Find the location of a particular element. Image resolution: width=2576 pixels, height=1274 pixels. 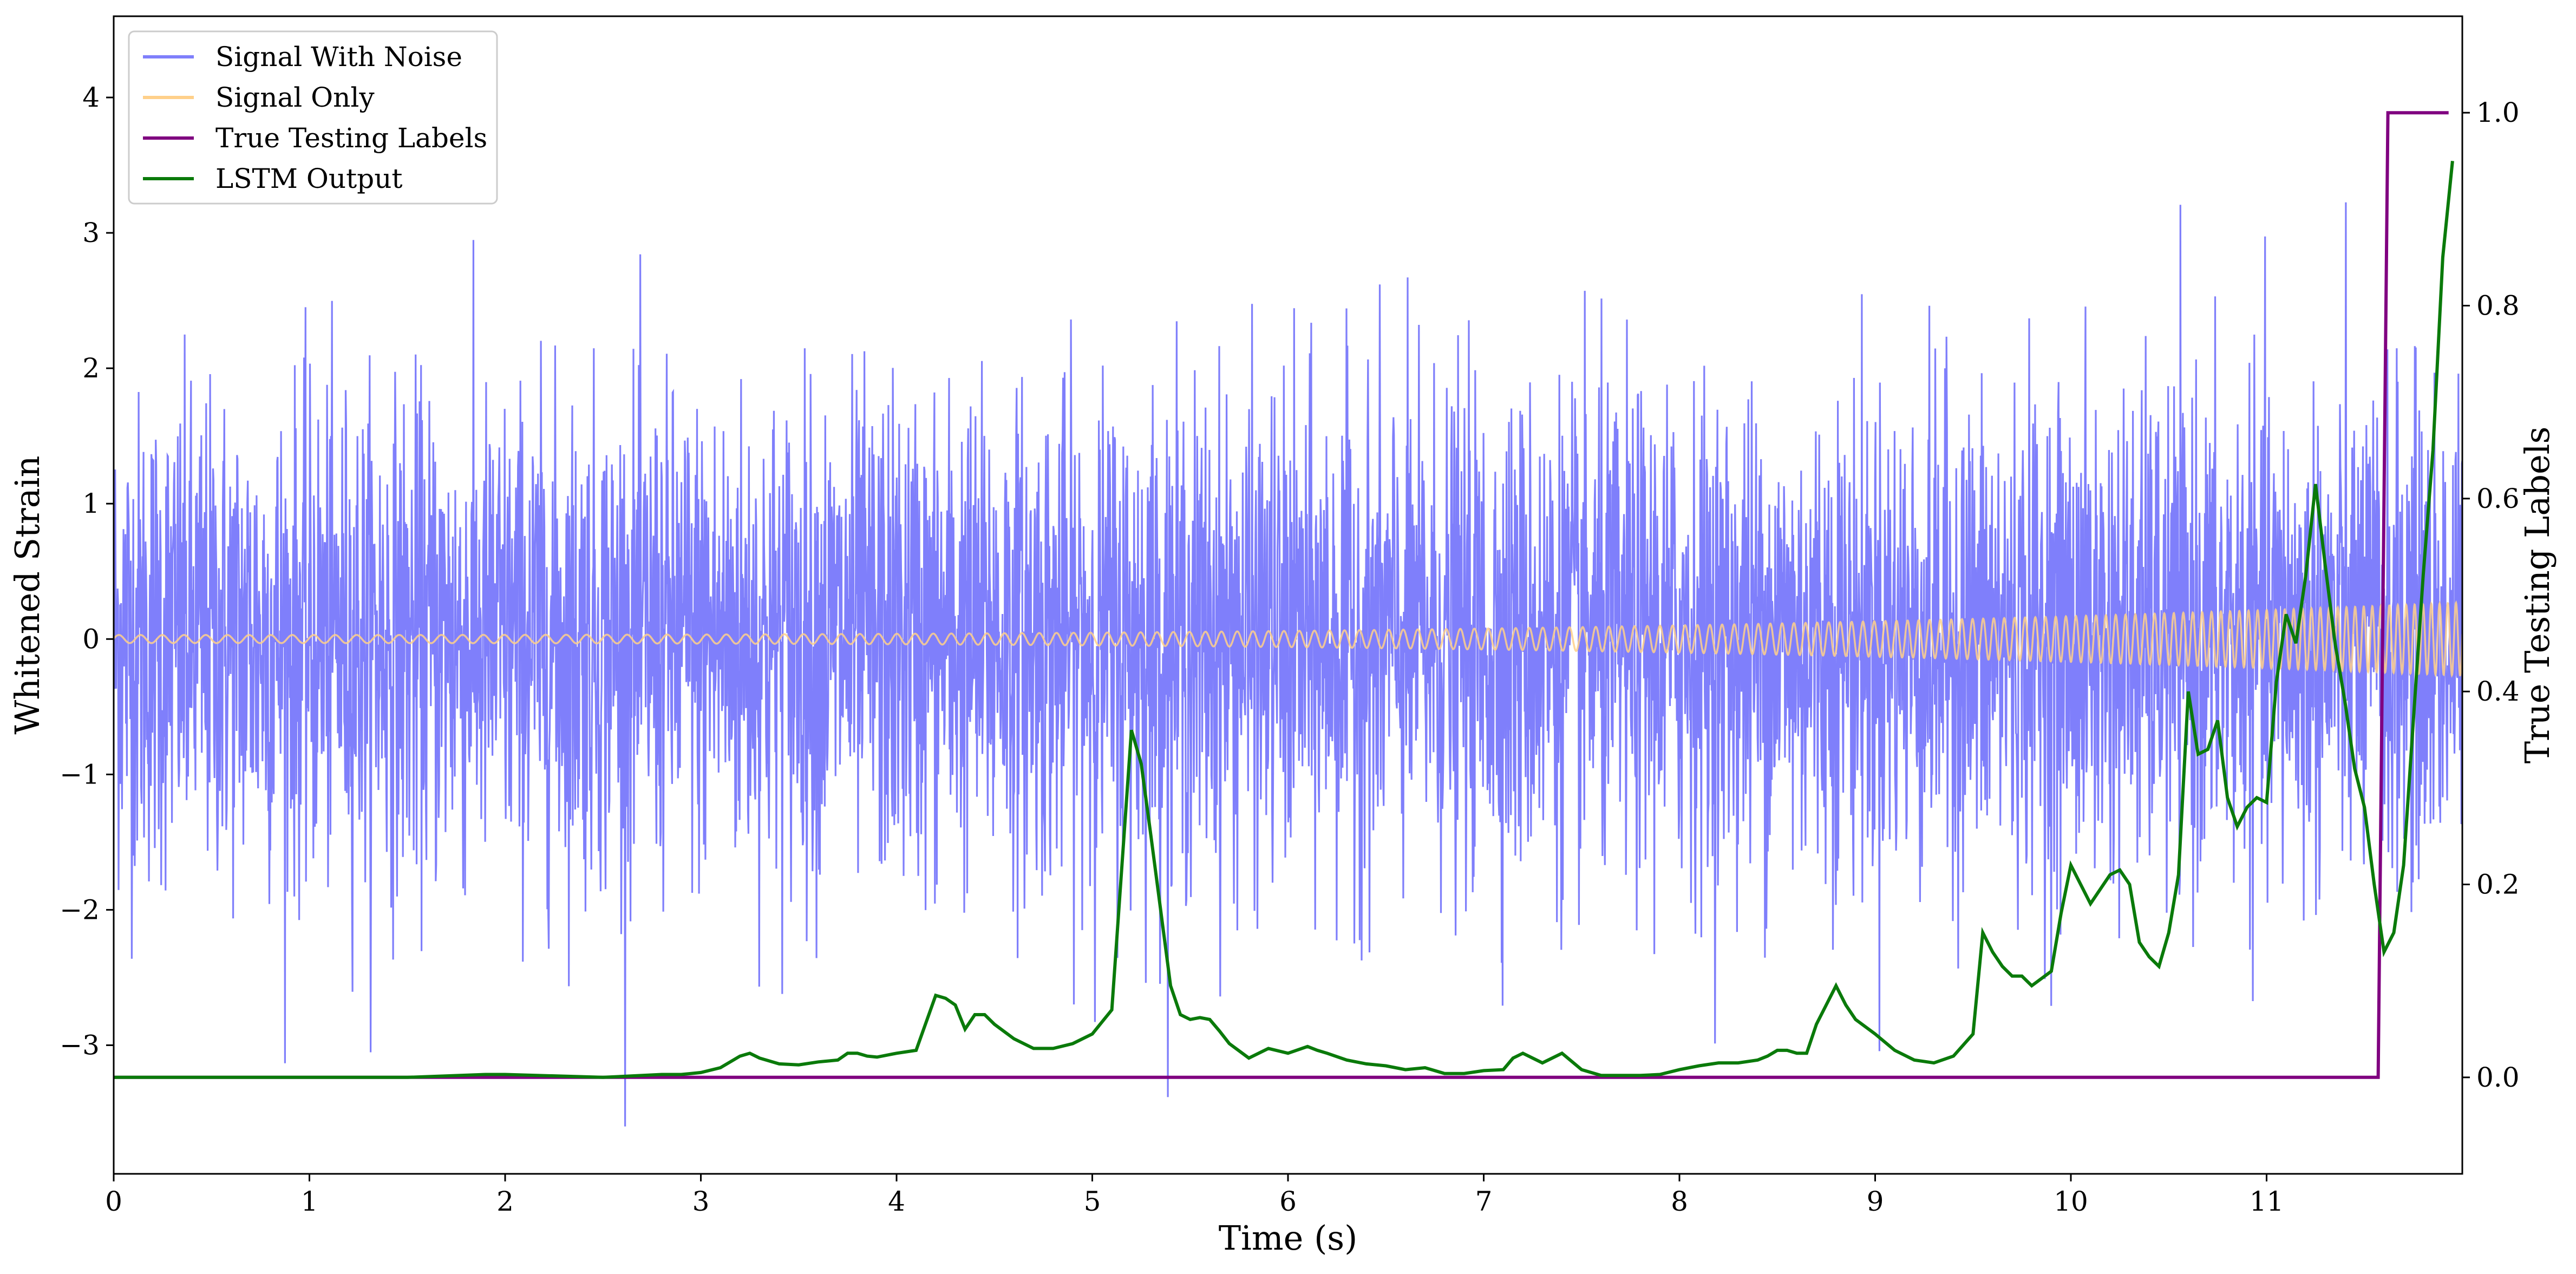

x-tick-label: 2 is located at coordinates (505, 1201).